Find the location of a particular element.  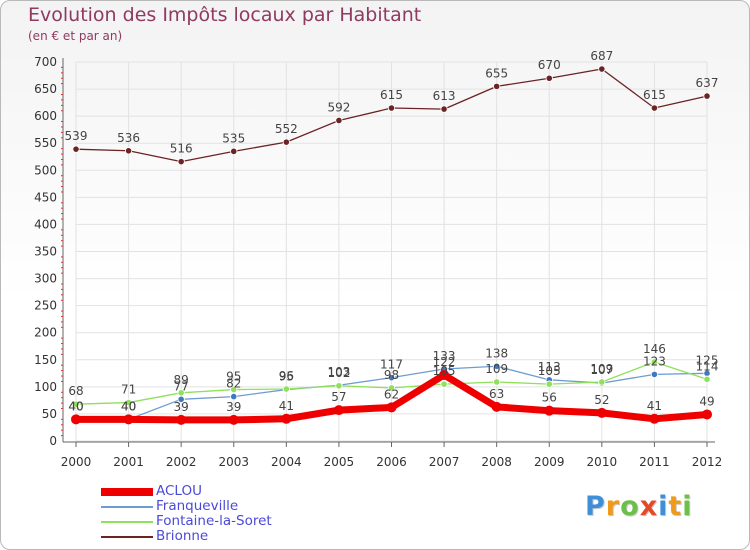

y-tick-label: 200 is located at coordinates (45, 333).